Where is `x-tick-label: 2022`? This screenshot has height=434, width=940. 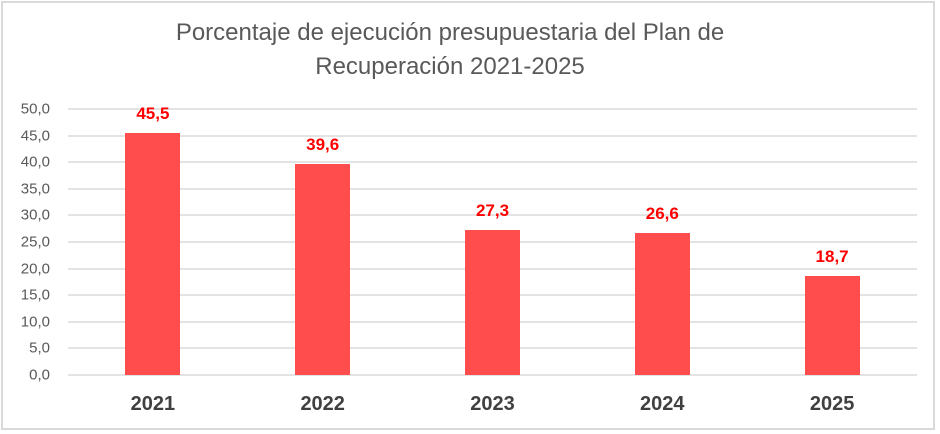 x-tick-label: 2022 is located at coordinates (322, 404).